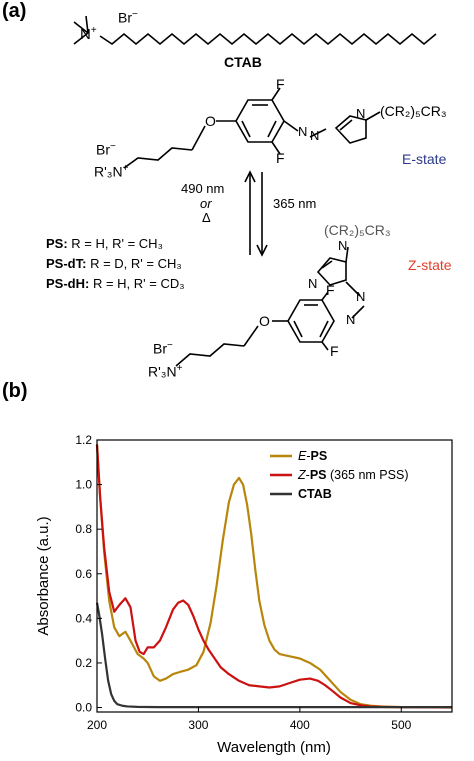 The width and height of the screenshot is (474, 761). What do you see at coordinates (303, 131) in the screenshot?
I see `e-azo-n1: N` at bounding box center [303, 131].